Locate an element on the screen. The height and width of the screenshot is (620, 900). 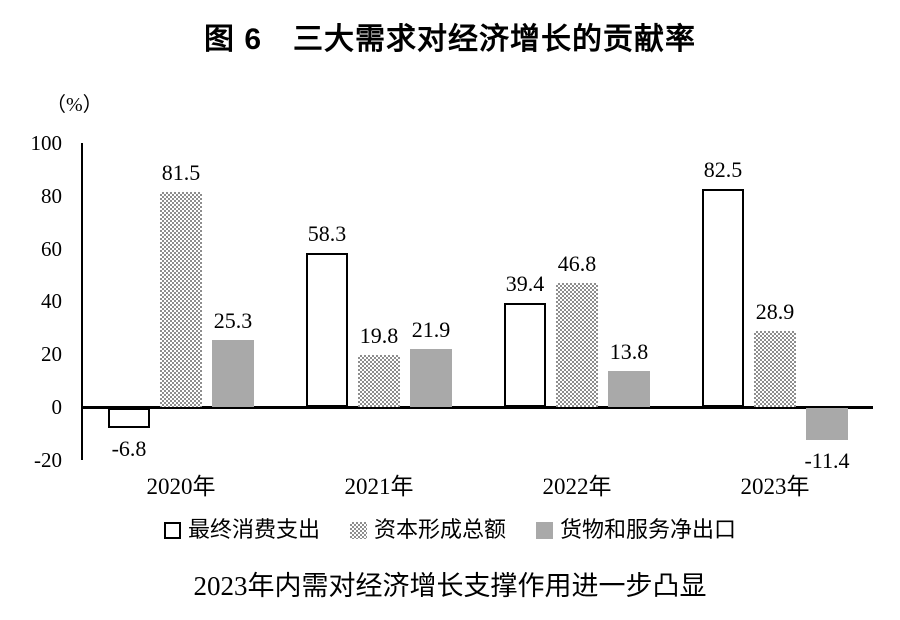
y-axis-unit-label: （%） is located at coordinates (74, 105).